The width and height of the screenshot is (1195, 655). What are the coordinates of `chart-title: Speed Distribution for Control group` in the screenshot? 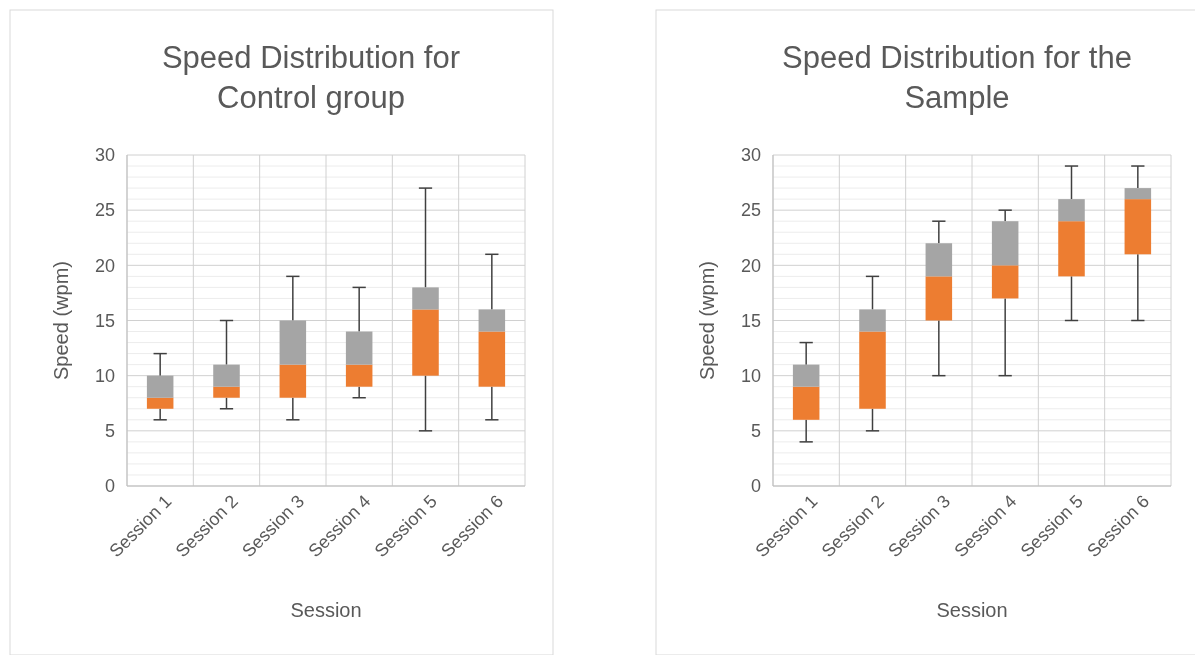 It's located at (311, 77).